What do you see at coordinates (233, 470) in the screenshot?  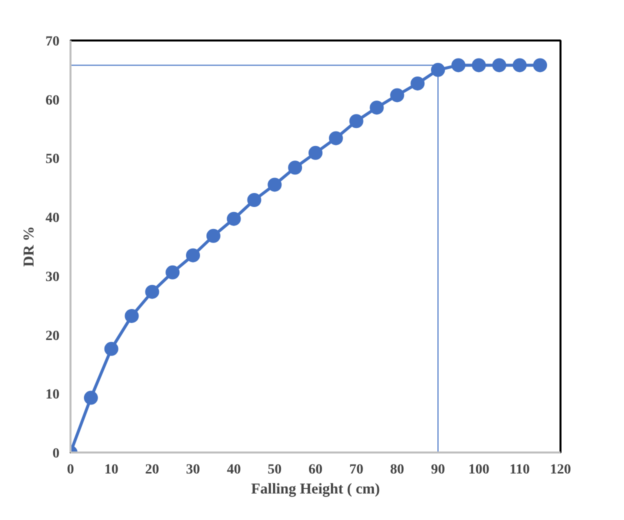 I see `x-tick-label: 40` at bounding box center [233, 470].